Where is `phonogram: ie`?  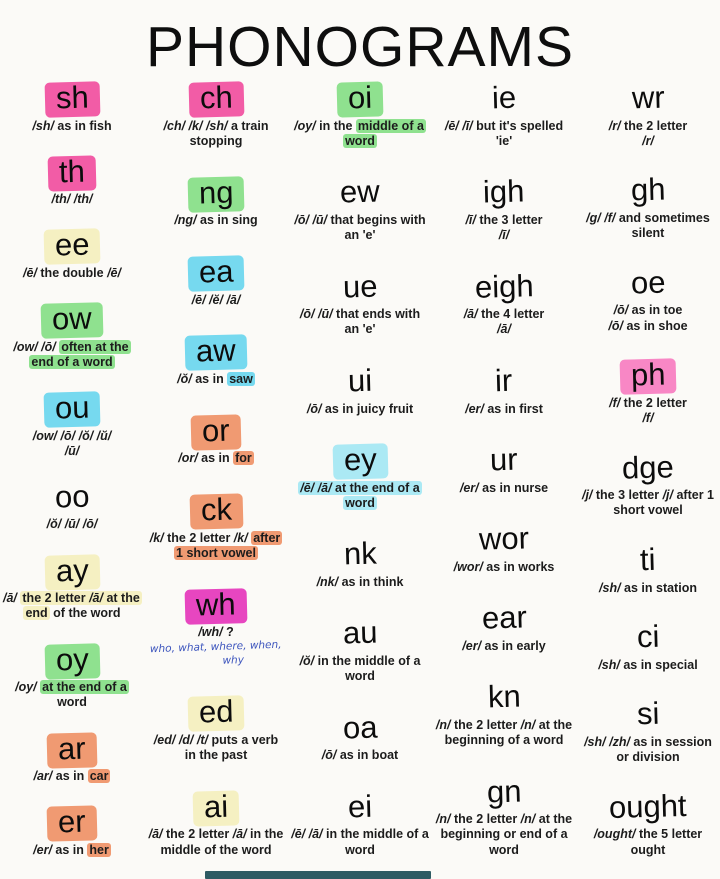 phonogram: ie is located at coordinates (504, 97).